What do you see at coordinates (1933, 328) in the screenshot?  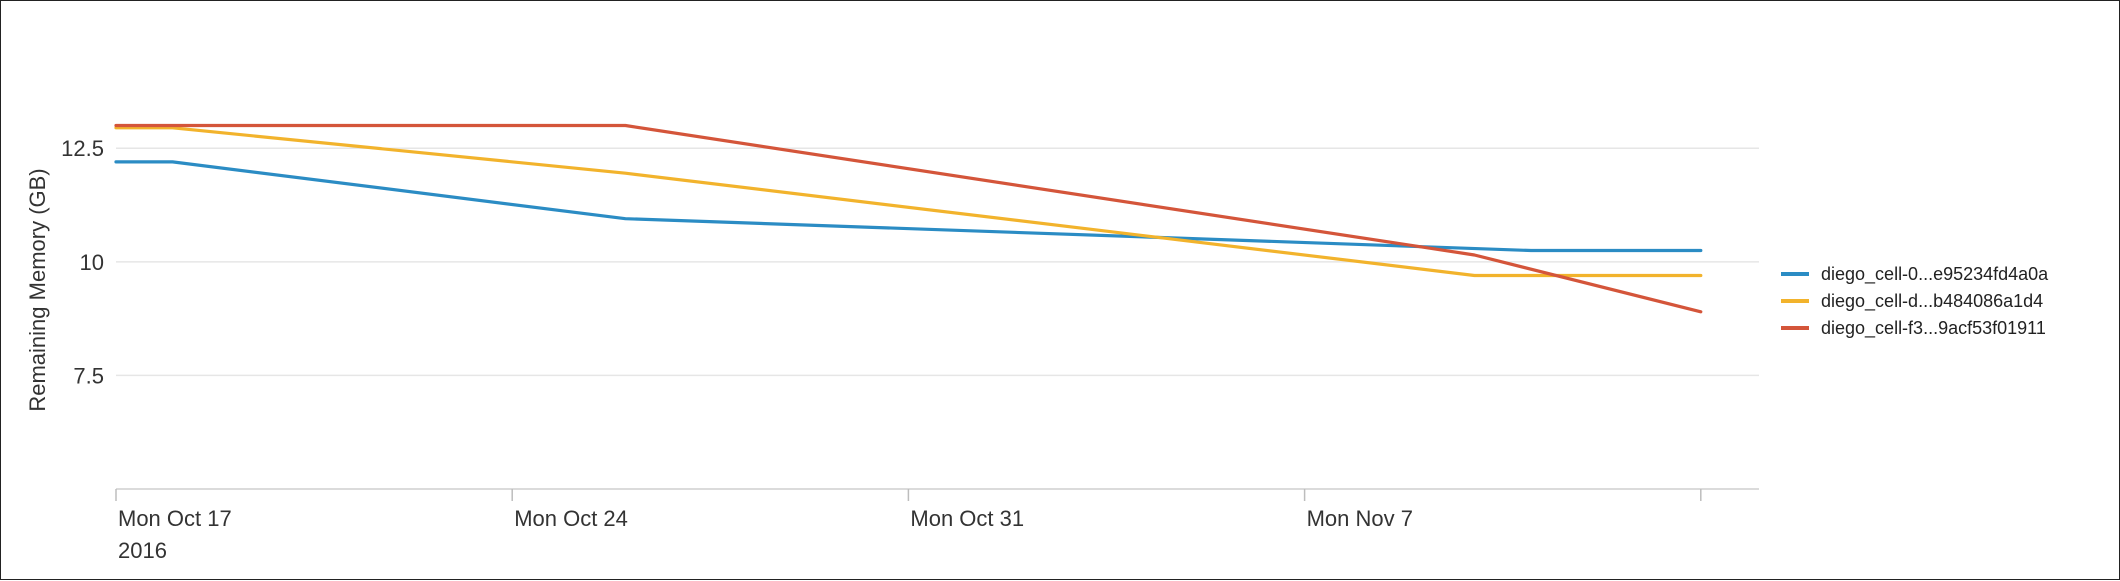 I see `legend-label: diego_cell-f3...9acf53f01911` at bounding box center [1933, 328].